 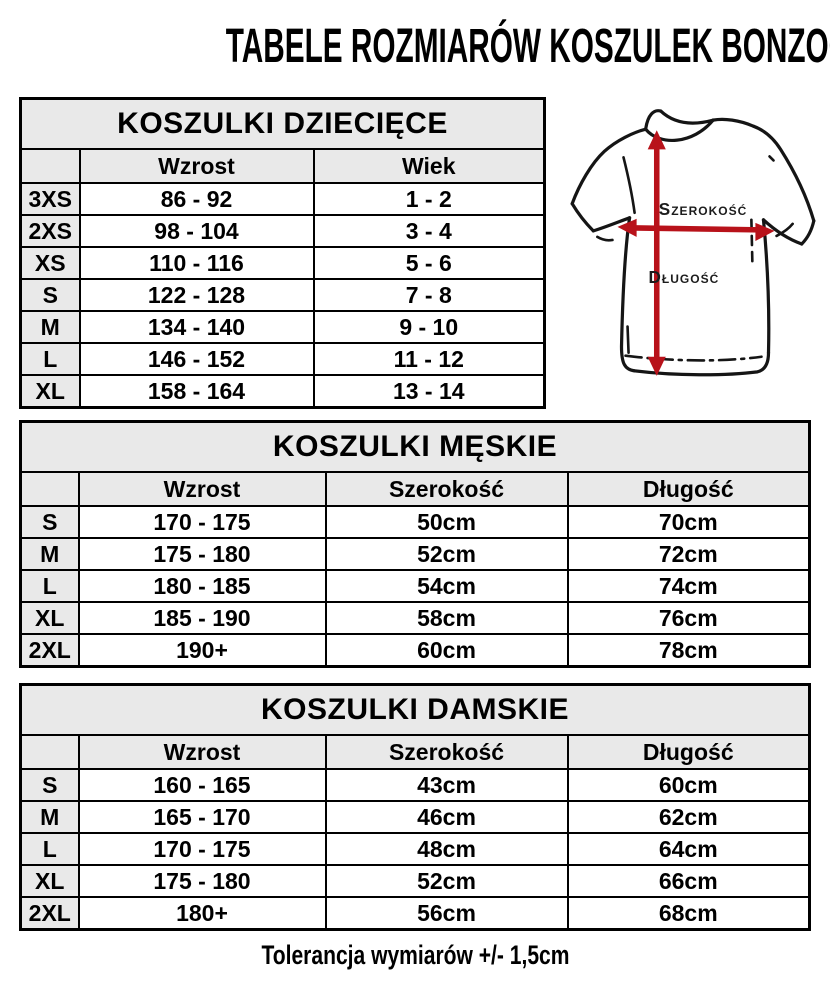 I want to click on table-row: S 122 - 128 7 - 8, so click(x=282, y=295).